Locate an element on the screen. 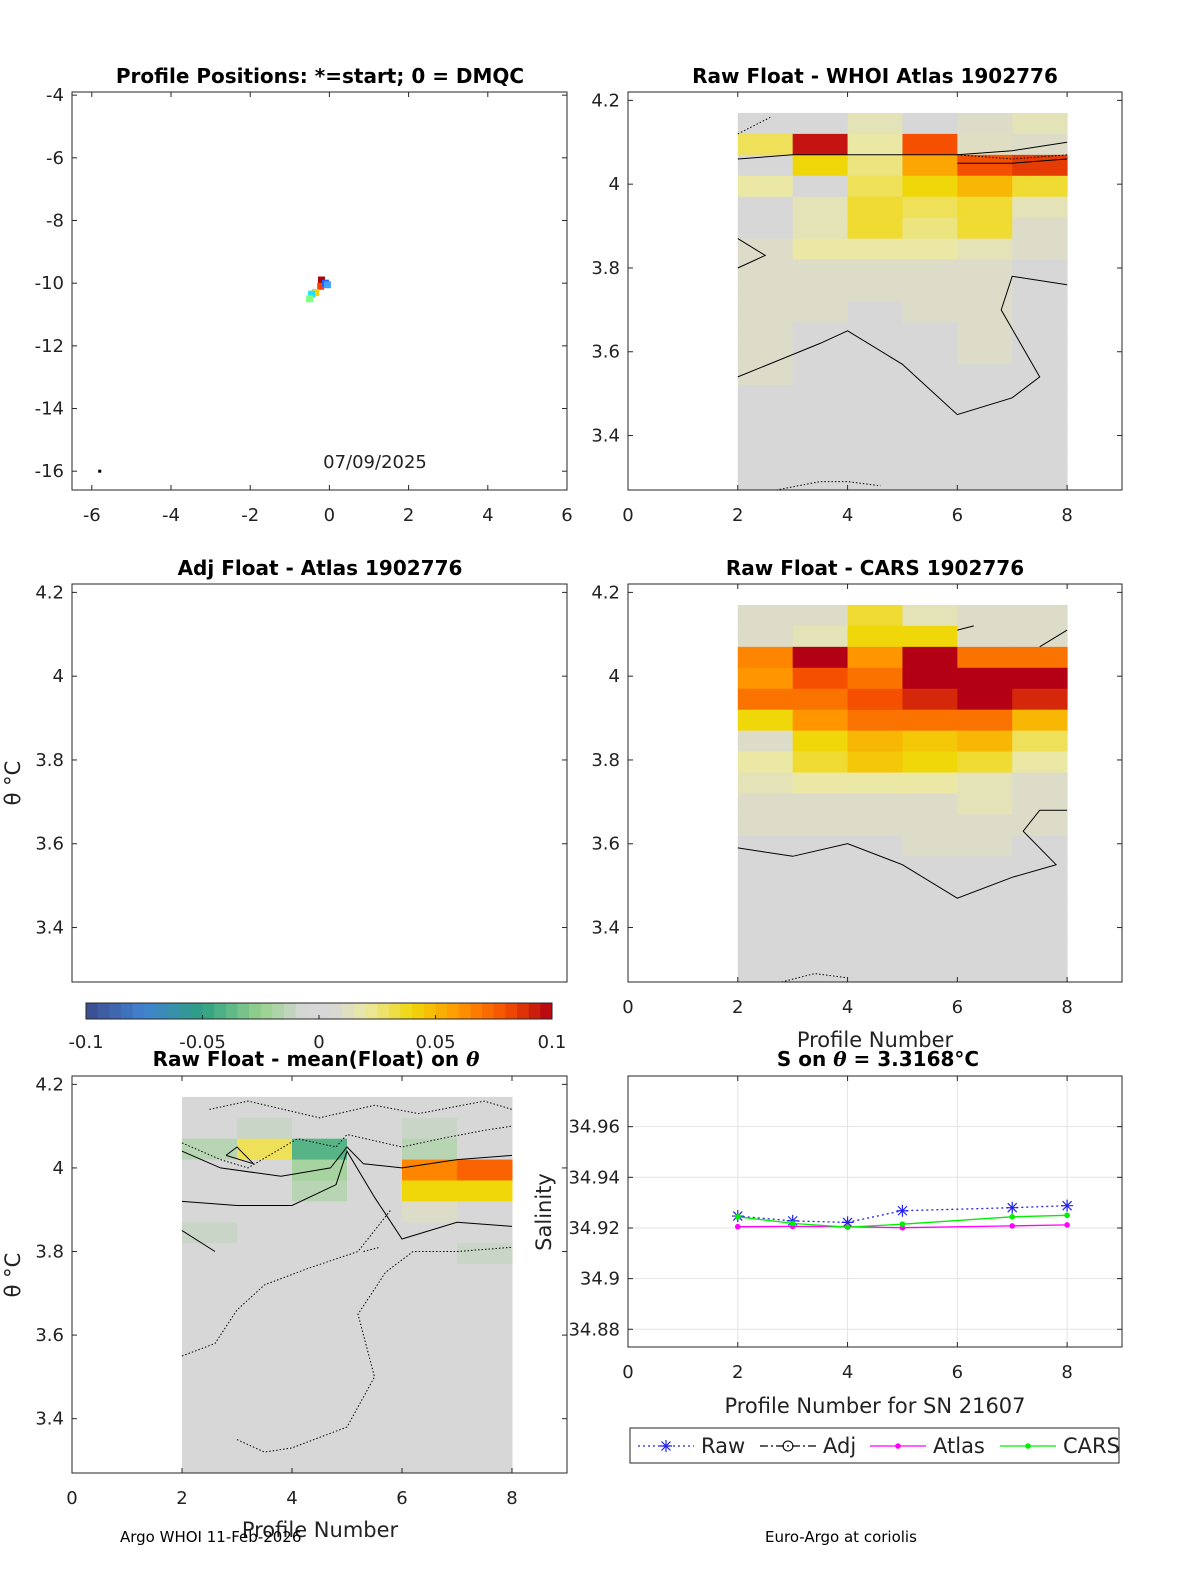 The height and width of the screenshot is (1575, 1200). anomaly-xtick-label: 2 is located at coordinates (181, 1498).